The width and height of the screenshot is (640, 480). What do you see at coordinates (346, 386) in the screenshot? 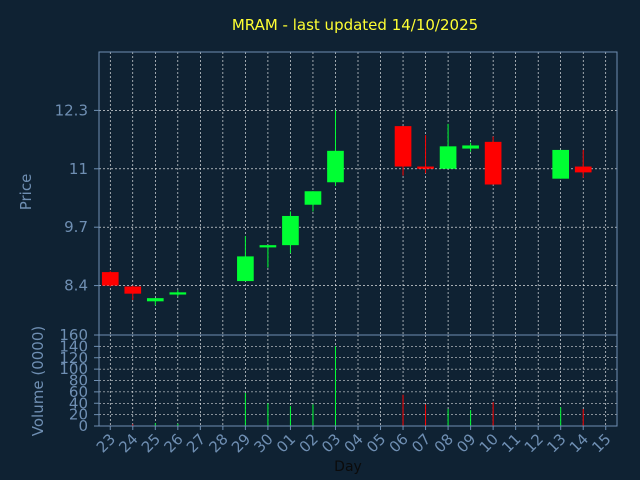
I see `volume-bars` at bounding box center [346, 386].